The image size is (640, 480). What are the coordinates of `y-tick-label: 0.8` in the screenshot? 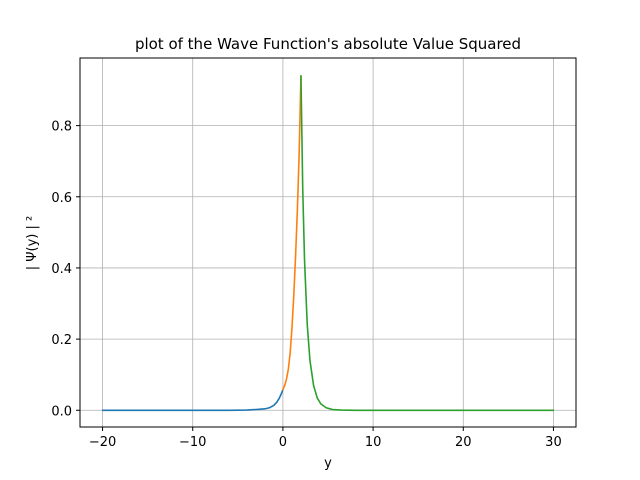 It's located at (61, 127).